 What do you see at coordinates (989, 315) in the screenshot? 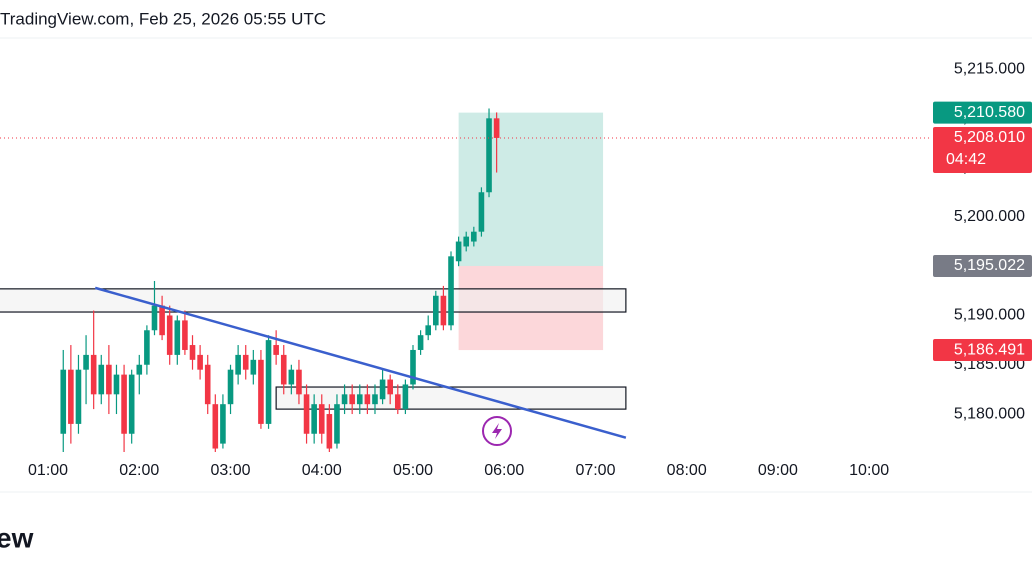
I see `y-tick-label: 5,190.000` at bounding box center [989, 315].